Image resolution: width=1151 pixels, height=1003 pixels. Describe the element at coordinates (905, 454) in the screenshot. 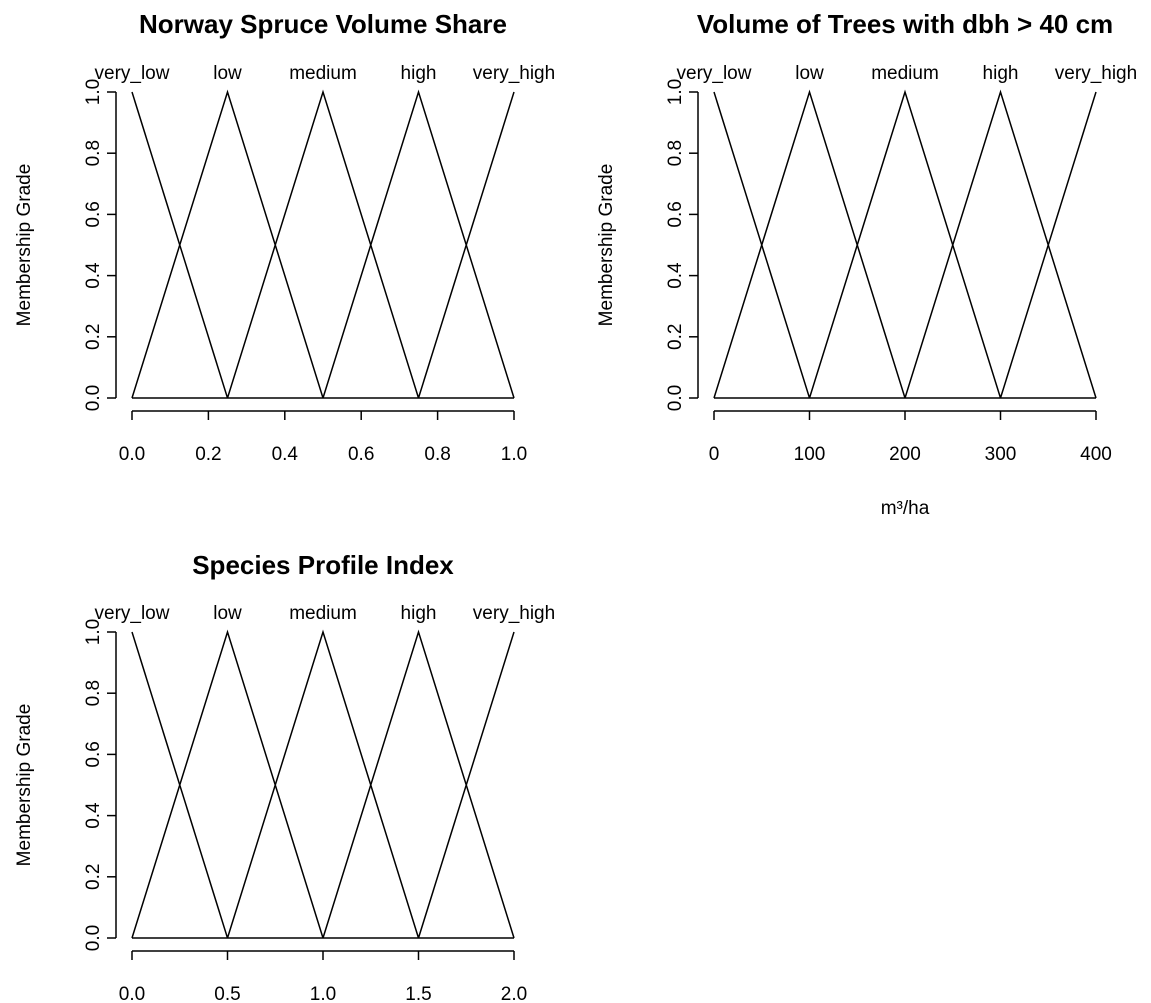

I see `x-tick-label: 200` at that location.